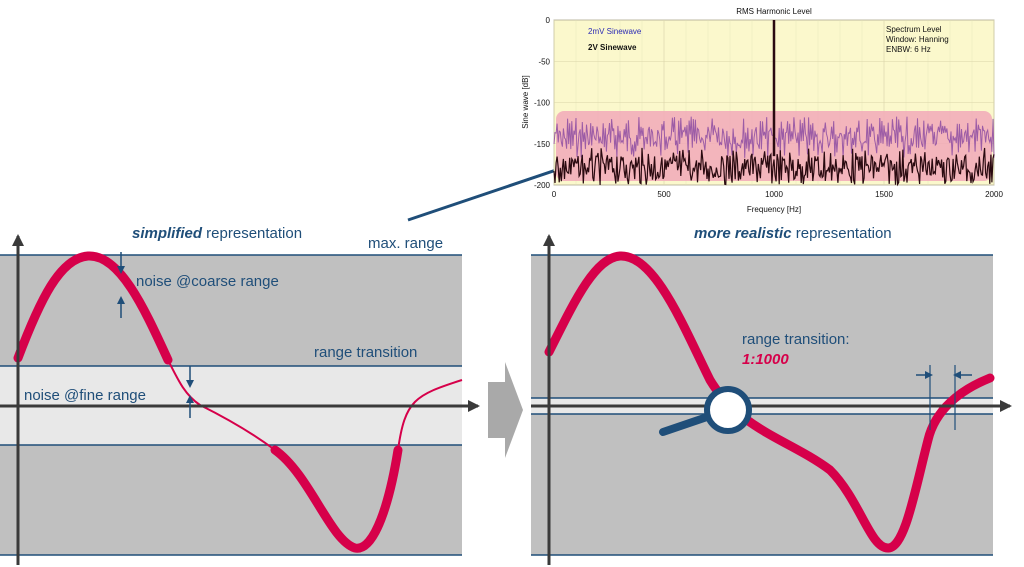  What do you see at coordinates (336, 499) in the screenshot?
I see `left-signal-coarse-lower` at bounding box center [336, 499].